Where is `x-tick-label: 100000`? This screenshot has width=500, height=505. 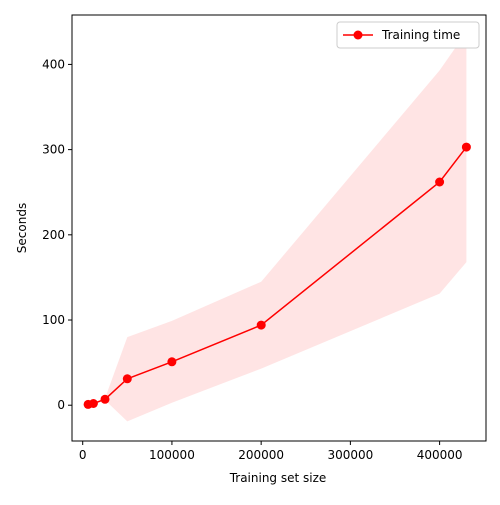
x-tick-label: 100000 is located at coordinates (172, 455).